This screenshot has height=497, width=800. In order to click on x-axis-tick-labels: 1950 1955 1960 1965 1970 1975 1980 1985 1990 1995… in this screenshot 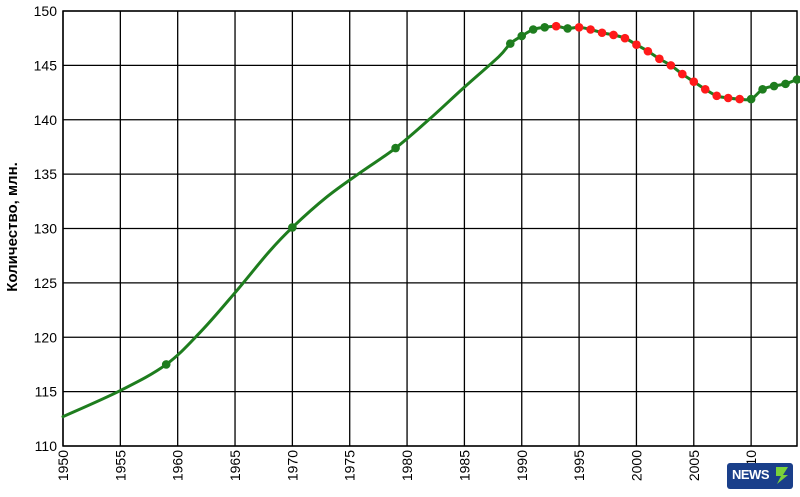, I will do `click(407, 465)`.